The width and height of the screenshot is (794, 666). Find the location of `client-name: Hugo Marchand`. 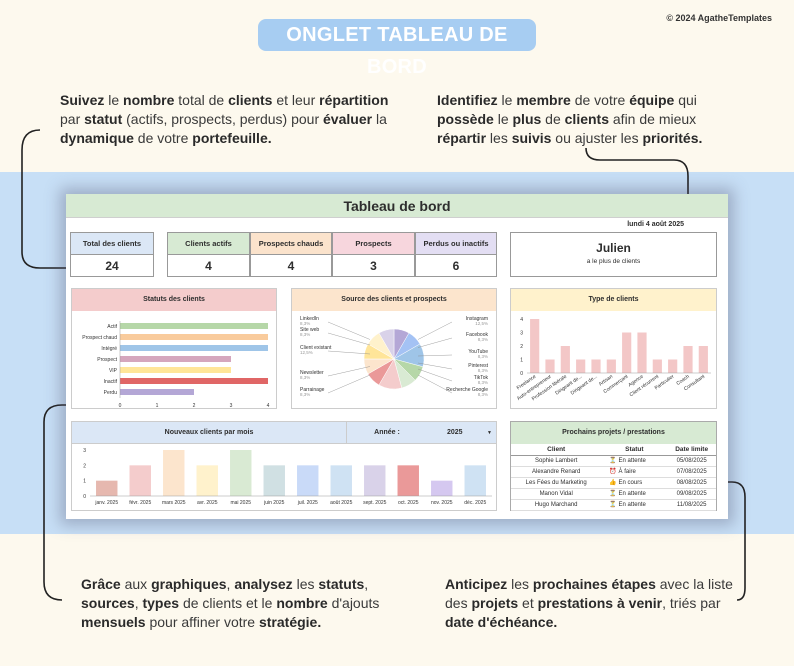

client-name: Hugo Marchand is located at coordinates (556, 505).